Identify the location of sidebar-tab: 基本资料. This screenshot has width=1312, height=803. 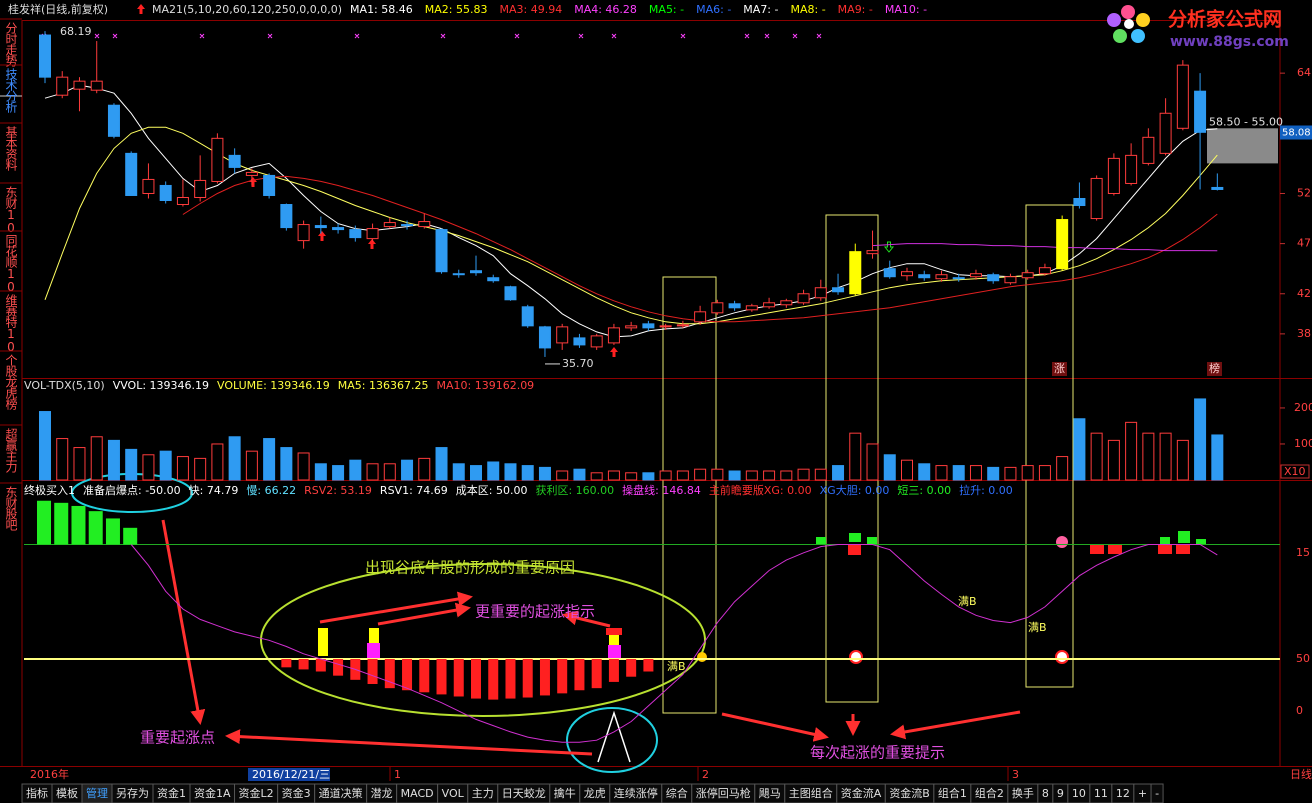
(11, 148).